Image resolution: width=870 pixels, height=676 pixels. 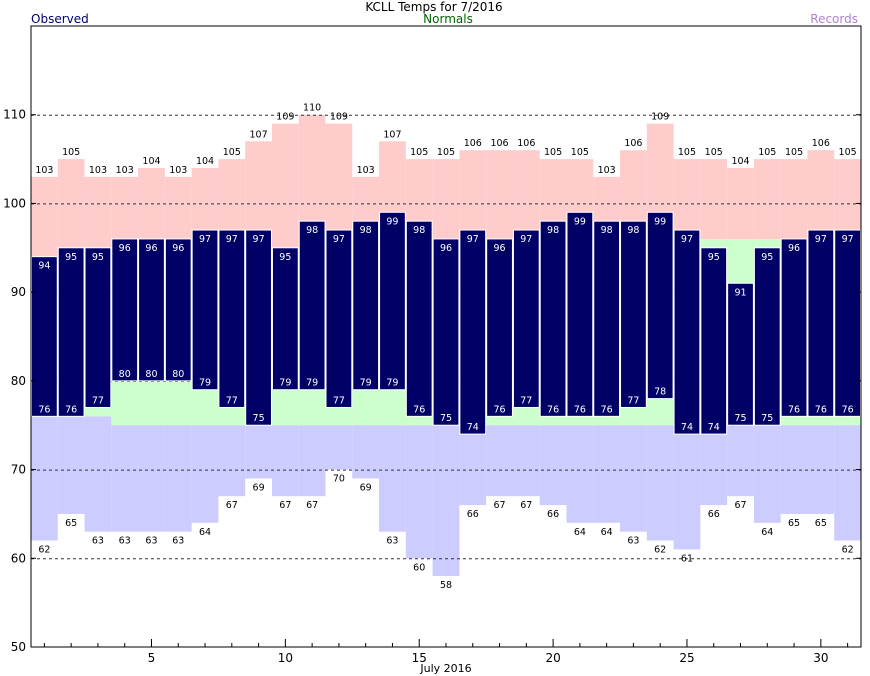 What do you see at coordinates (419, 567) in the screenshot?
I see `record-low-label: 60` at bounding box center [419, 567].